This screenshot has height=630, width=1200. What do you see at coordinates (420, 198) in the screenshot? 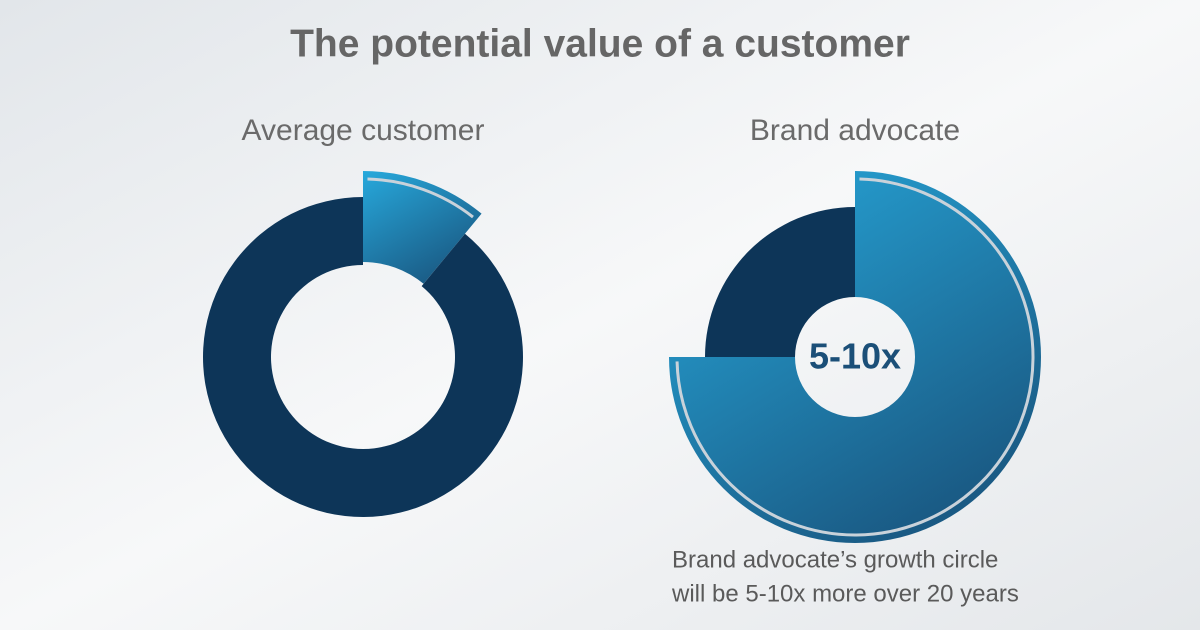
I see `segment-ring` at bounding box center [420, 198].